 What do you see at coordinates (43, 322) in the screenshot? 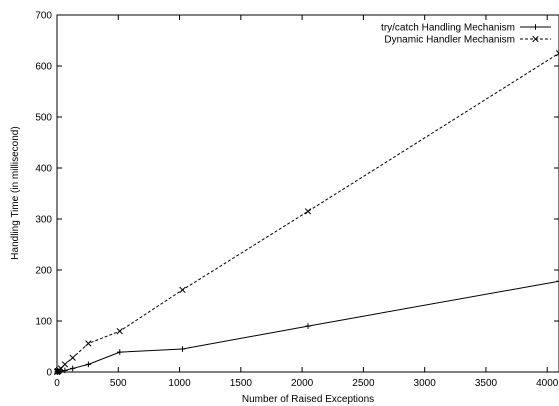
I see `y-tick-label: 100` at bounding box center [43, 322].